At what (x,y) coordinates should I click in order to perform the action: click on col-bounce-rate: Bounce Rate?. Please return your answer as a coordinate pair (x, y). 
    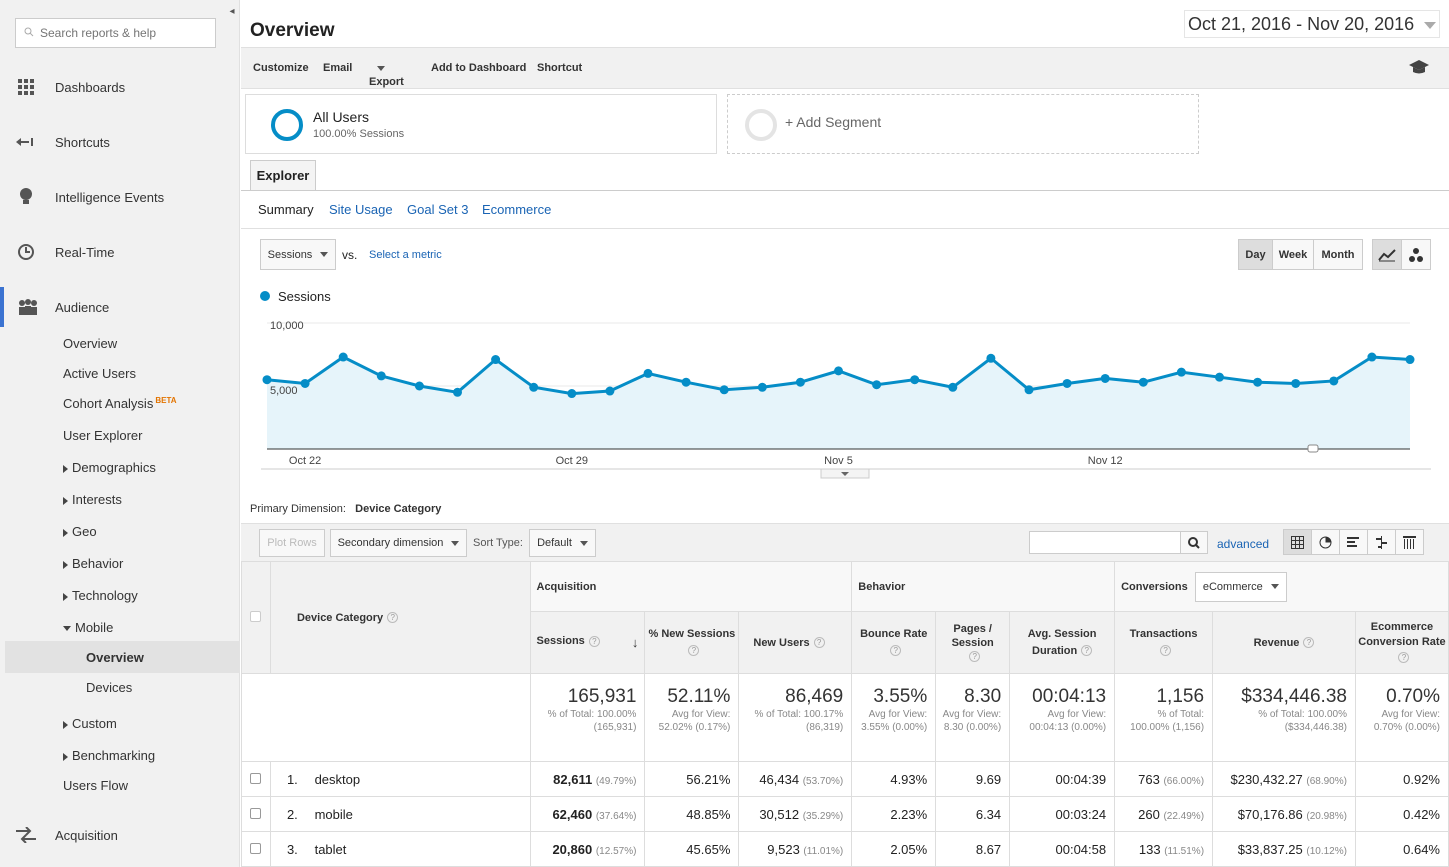
    Looking at the image, I should click on (894, 642).